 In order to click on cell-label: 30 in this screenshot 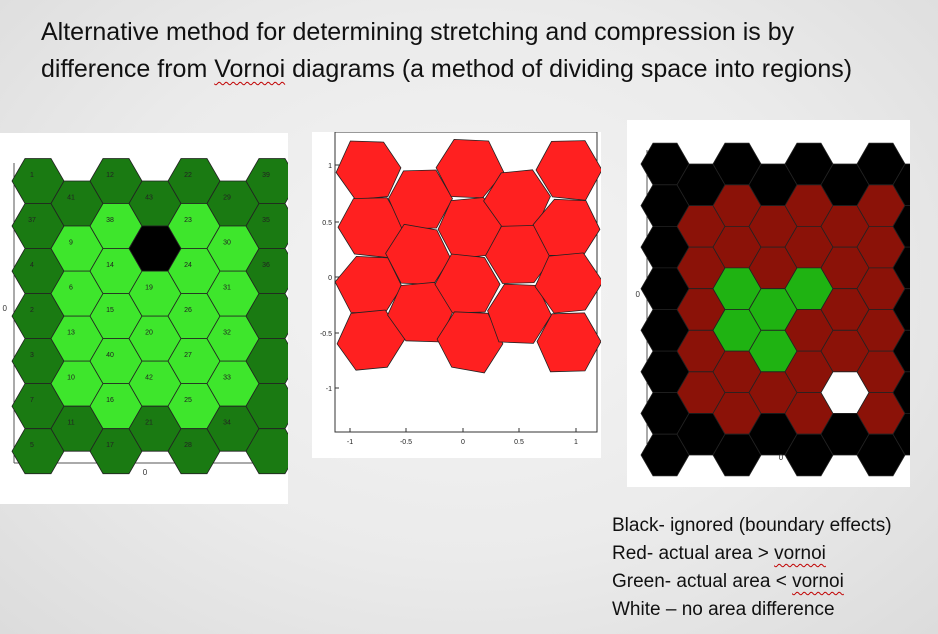, I will do `click(227, 243)`.